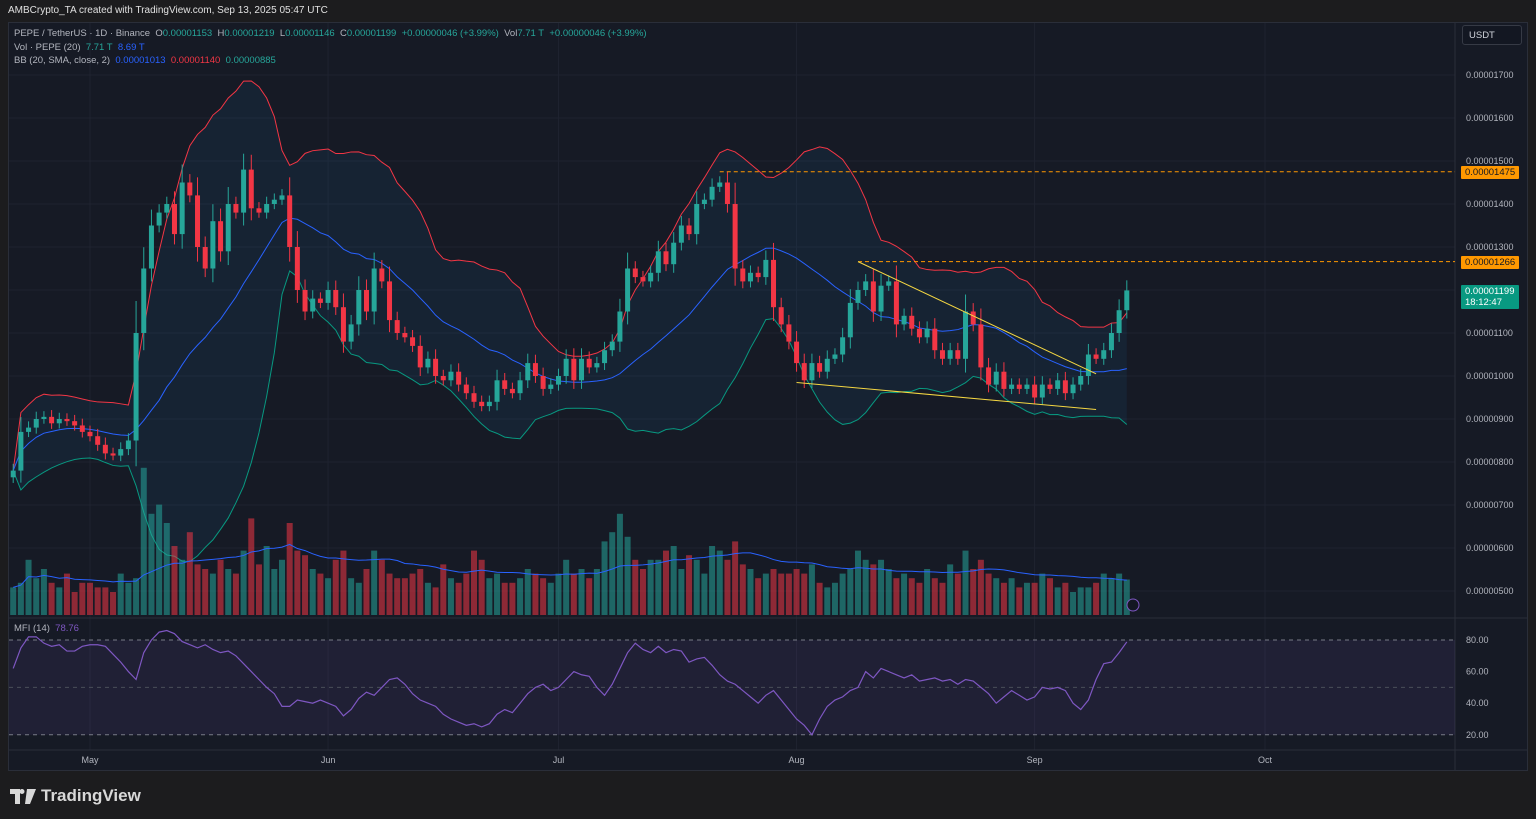  Describe the element at coordinates (1490, 591) in the screenshot. I see `price-tick-label: 0.00000500` at that location.